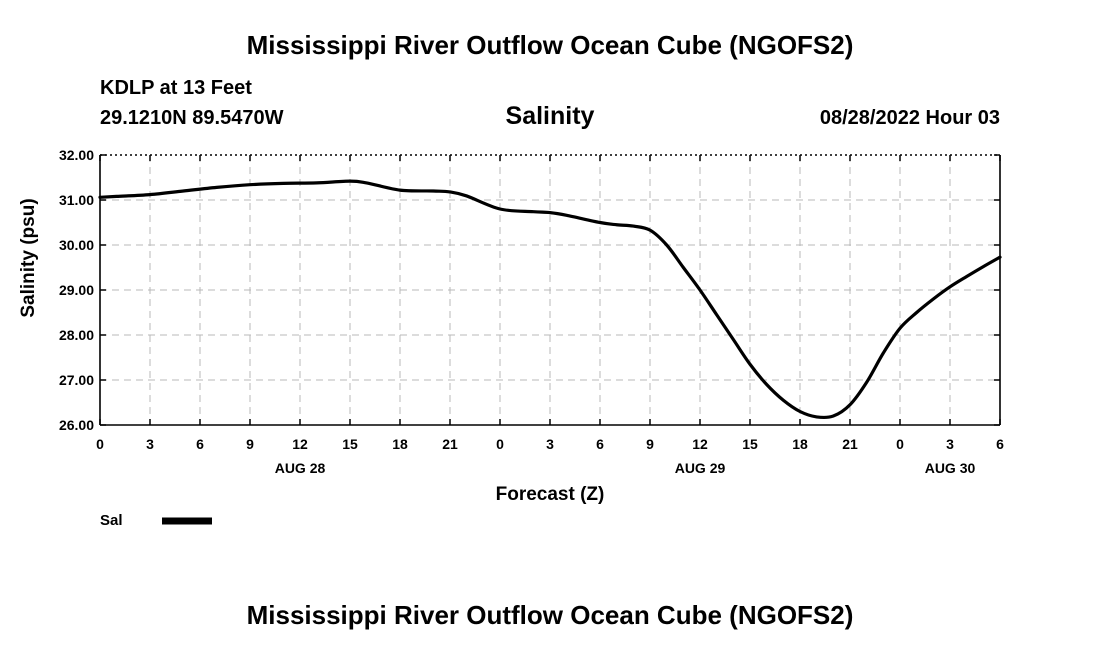 This screenshot has width=1100, height=650. Describe the element at coordinates (910, 118) in the screenshot. I see `forecast-datetime: 08/28/2022 Hour 03` at that location.